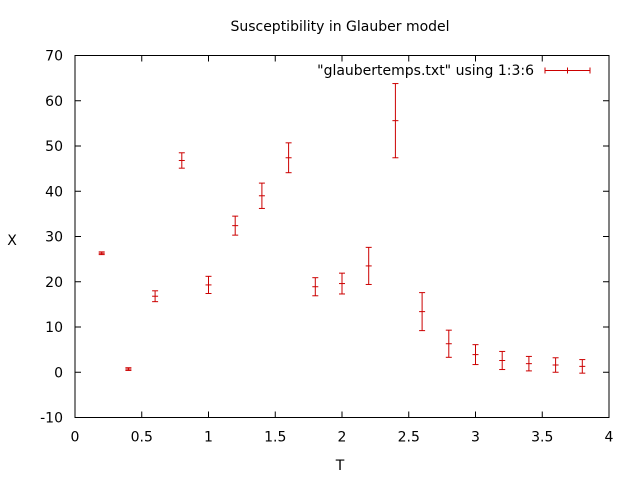 The image size is (640, 480). Describe the element at coordinates (54, 238) in the screenshot. I see `y-tick-label: 30` at that location.